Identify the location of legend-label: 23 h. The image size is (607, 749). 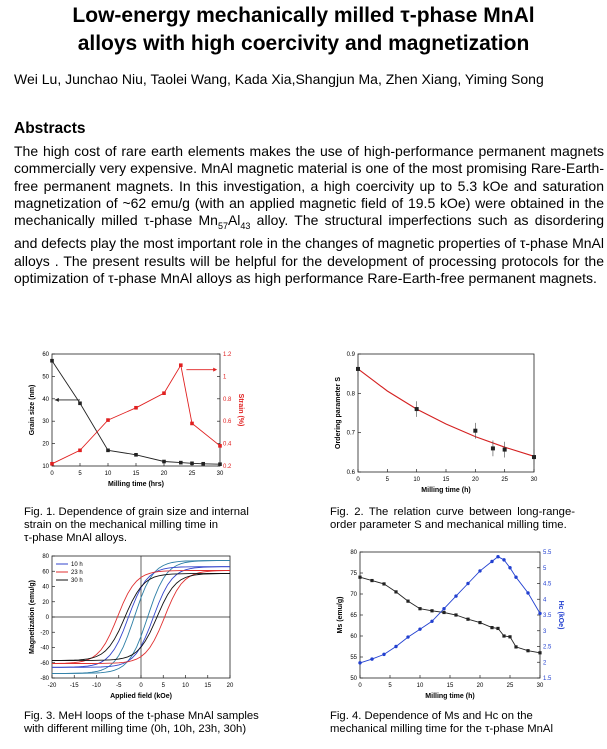
(77, 573).